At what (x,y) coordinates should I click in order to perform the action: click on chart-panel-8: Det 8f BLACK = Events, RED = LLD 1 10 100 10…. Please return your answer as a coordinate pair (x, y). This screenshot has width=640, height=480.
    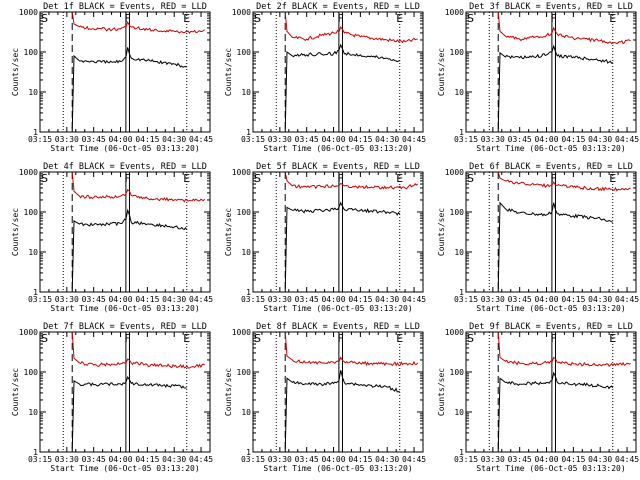
    Looking at the image, I should click on (325, 397).